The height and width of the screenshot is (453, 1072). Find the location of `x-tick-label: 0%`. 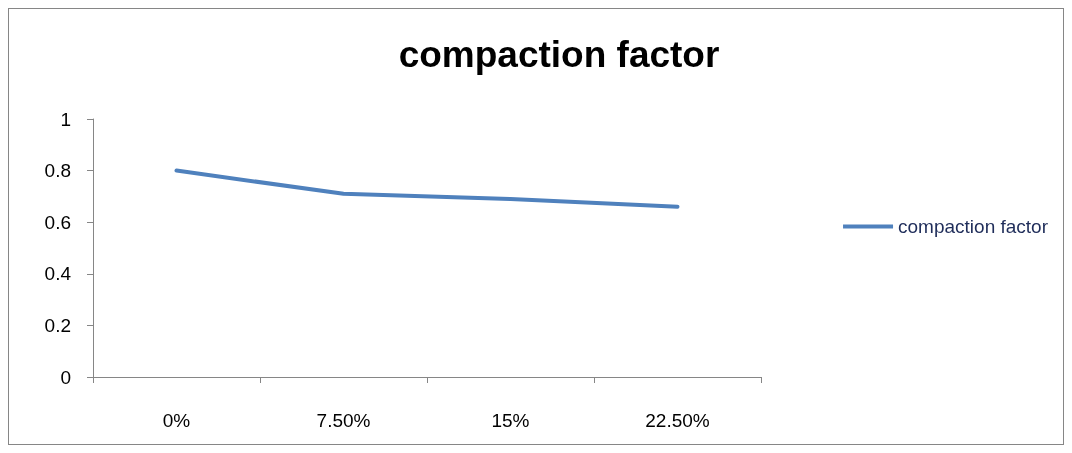

x-tick-label: 0% is located at coordinates (176, 420).